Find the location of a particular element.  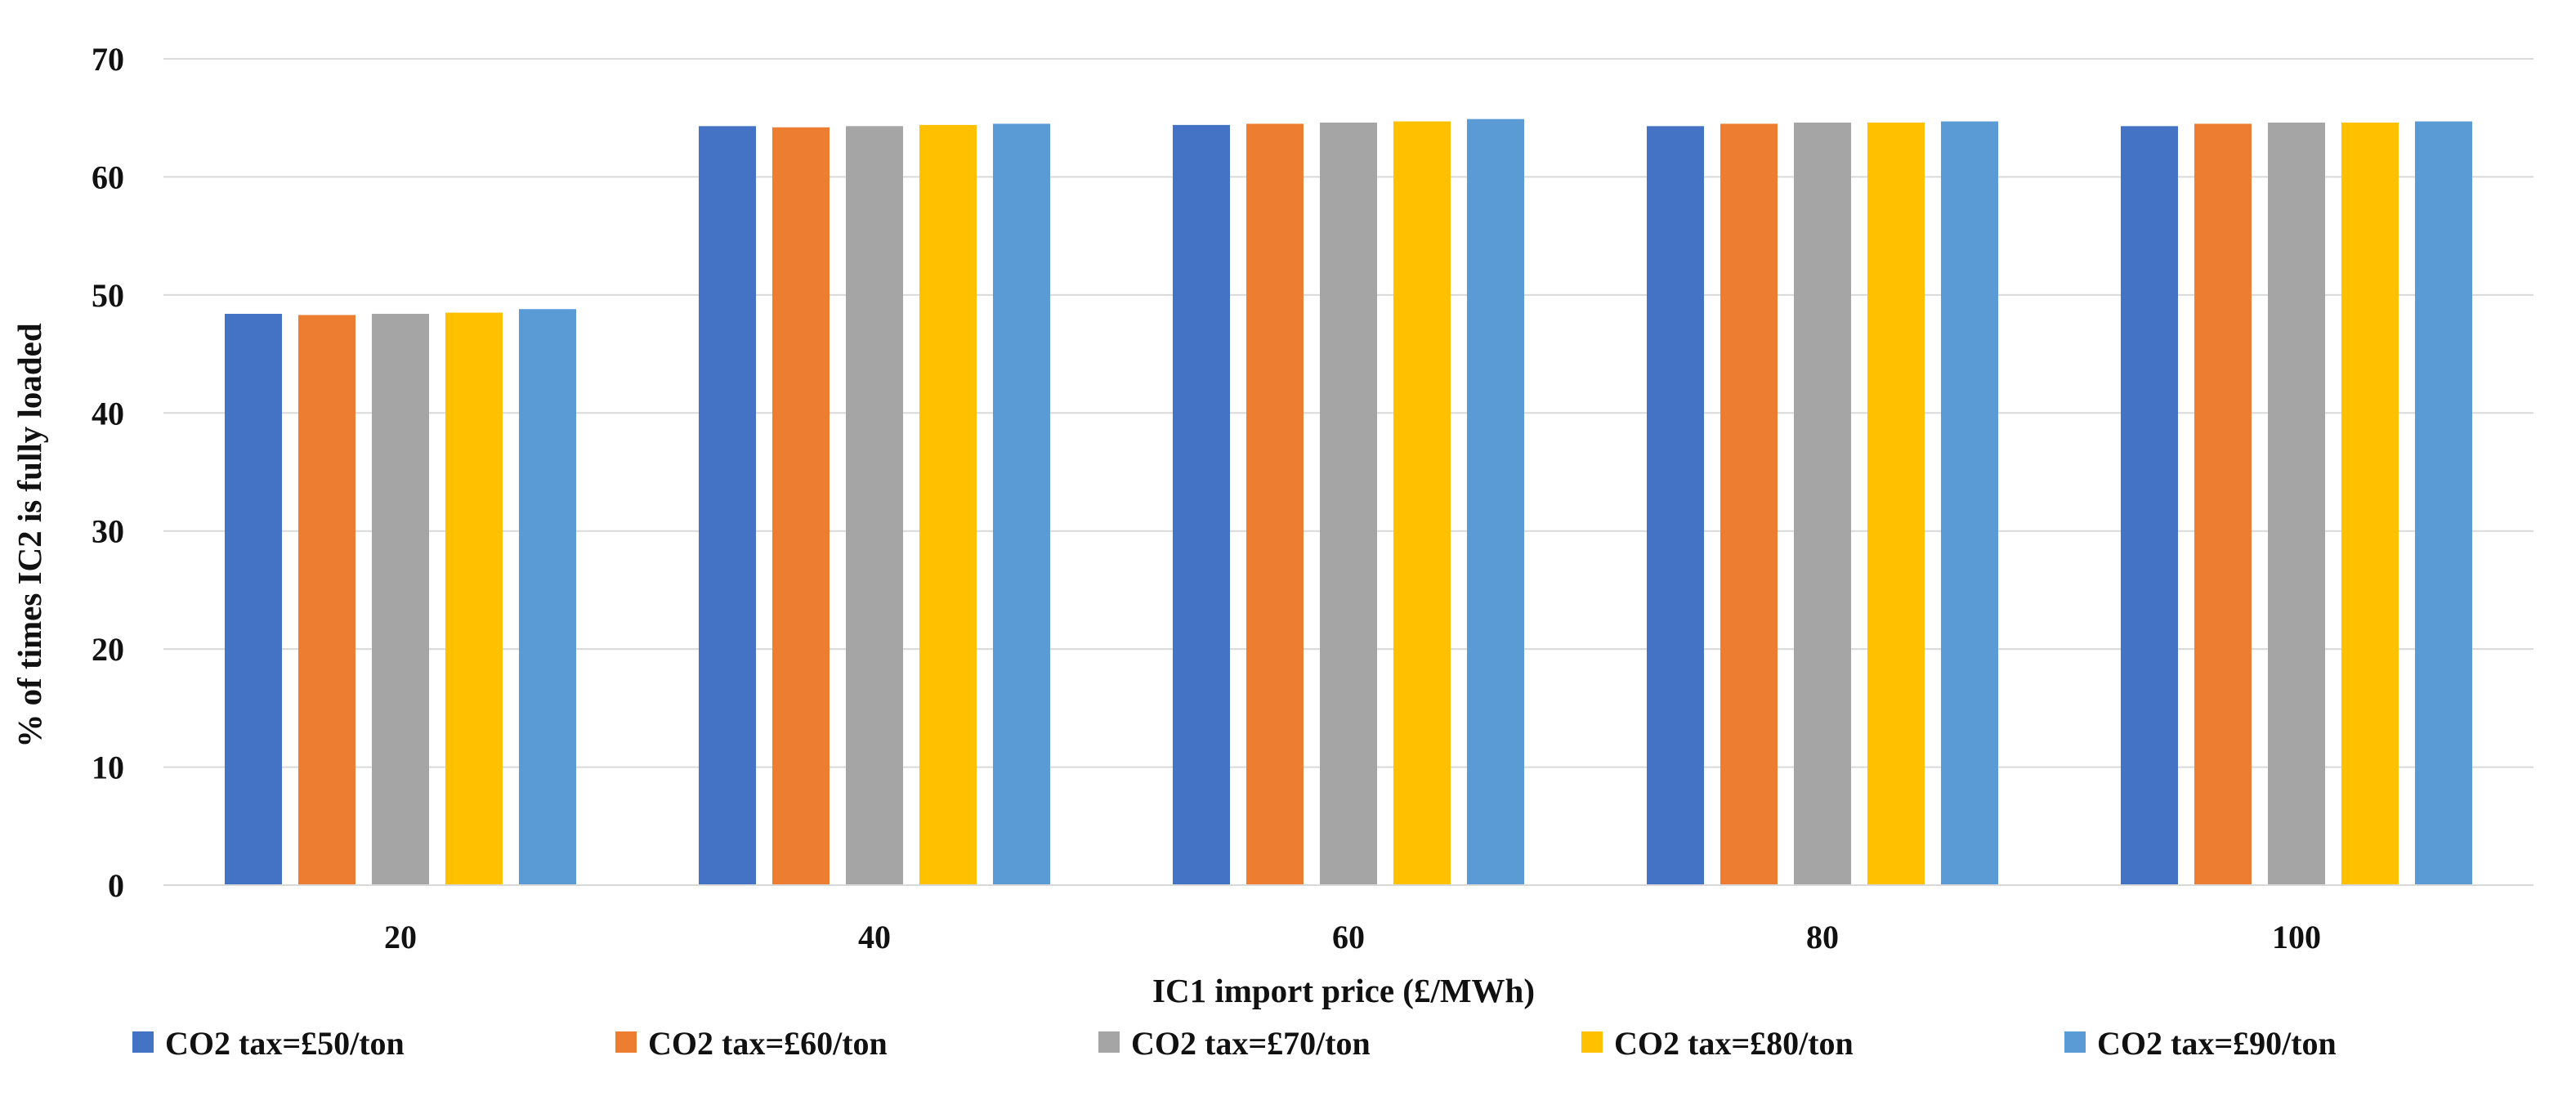

x-tick-label: 80 is located at coordinates (1822, 937).